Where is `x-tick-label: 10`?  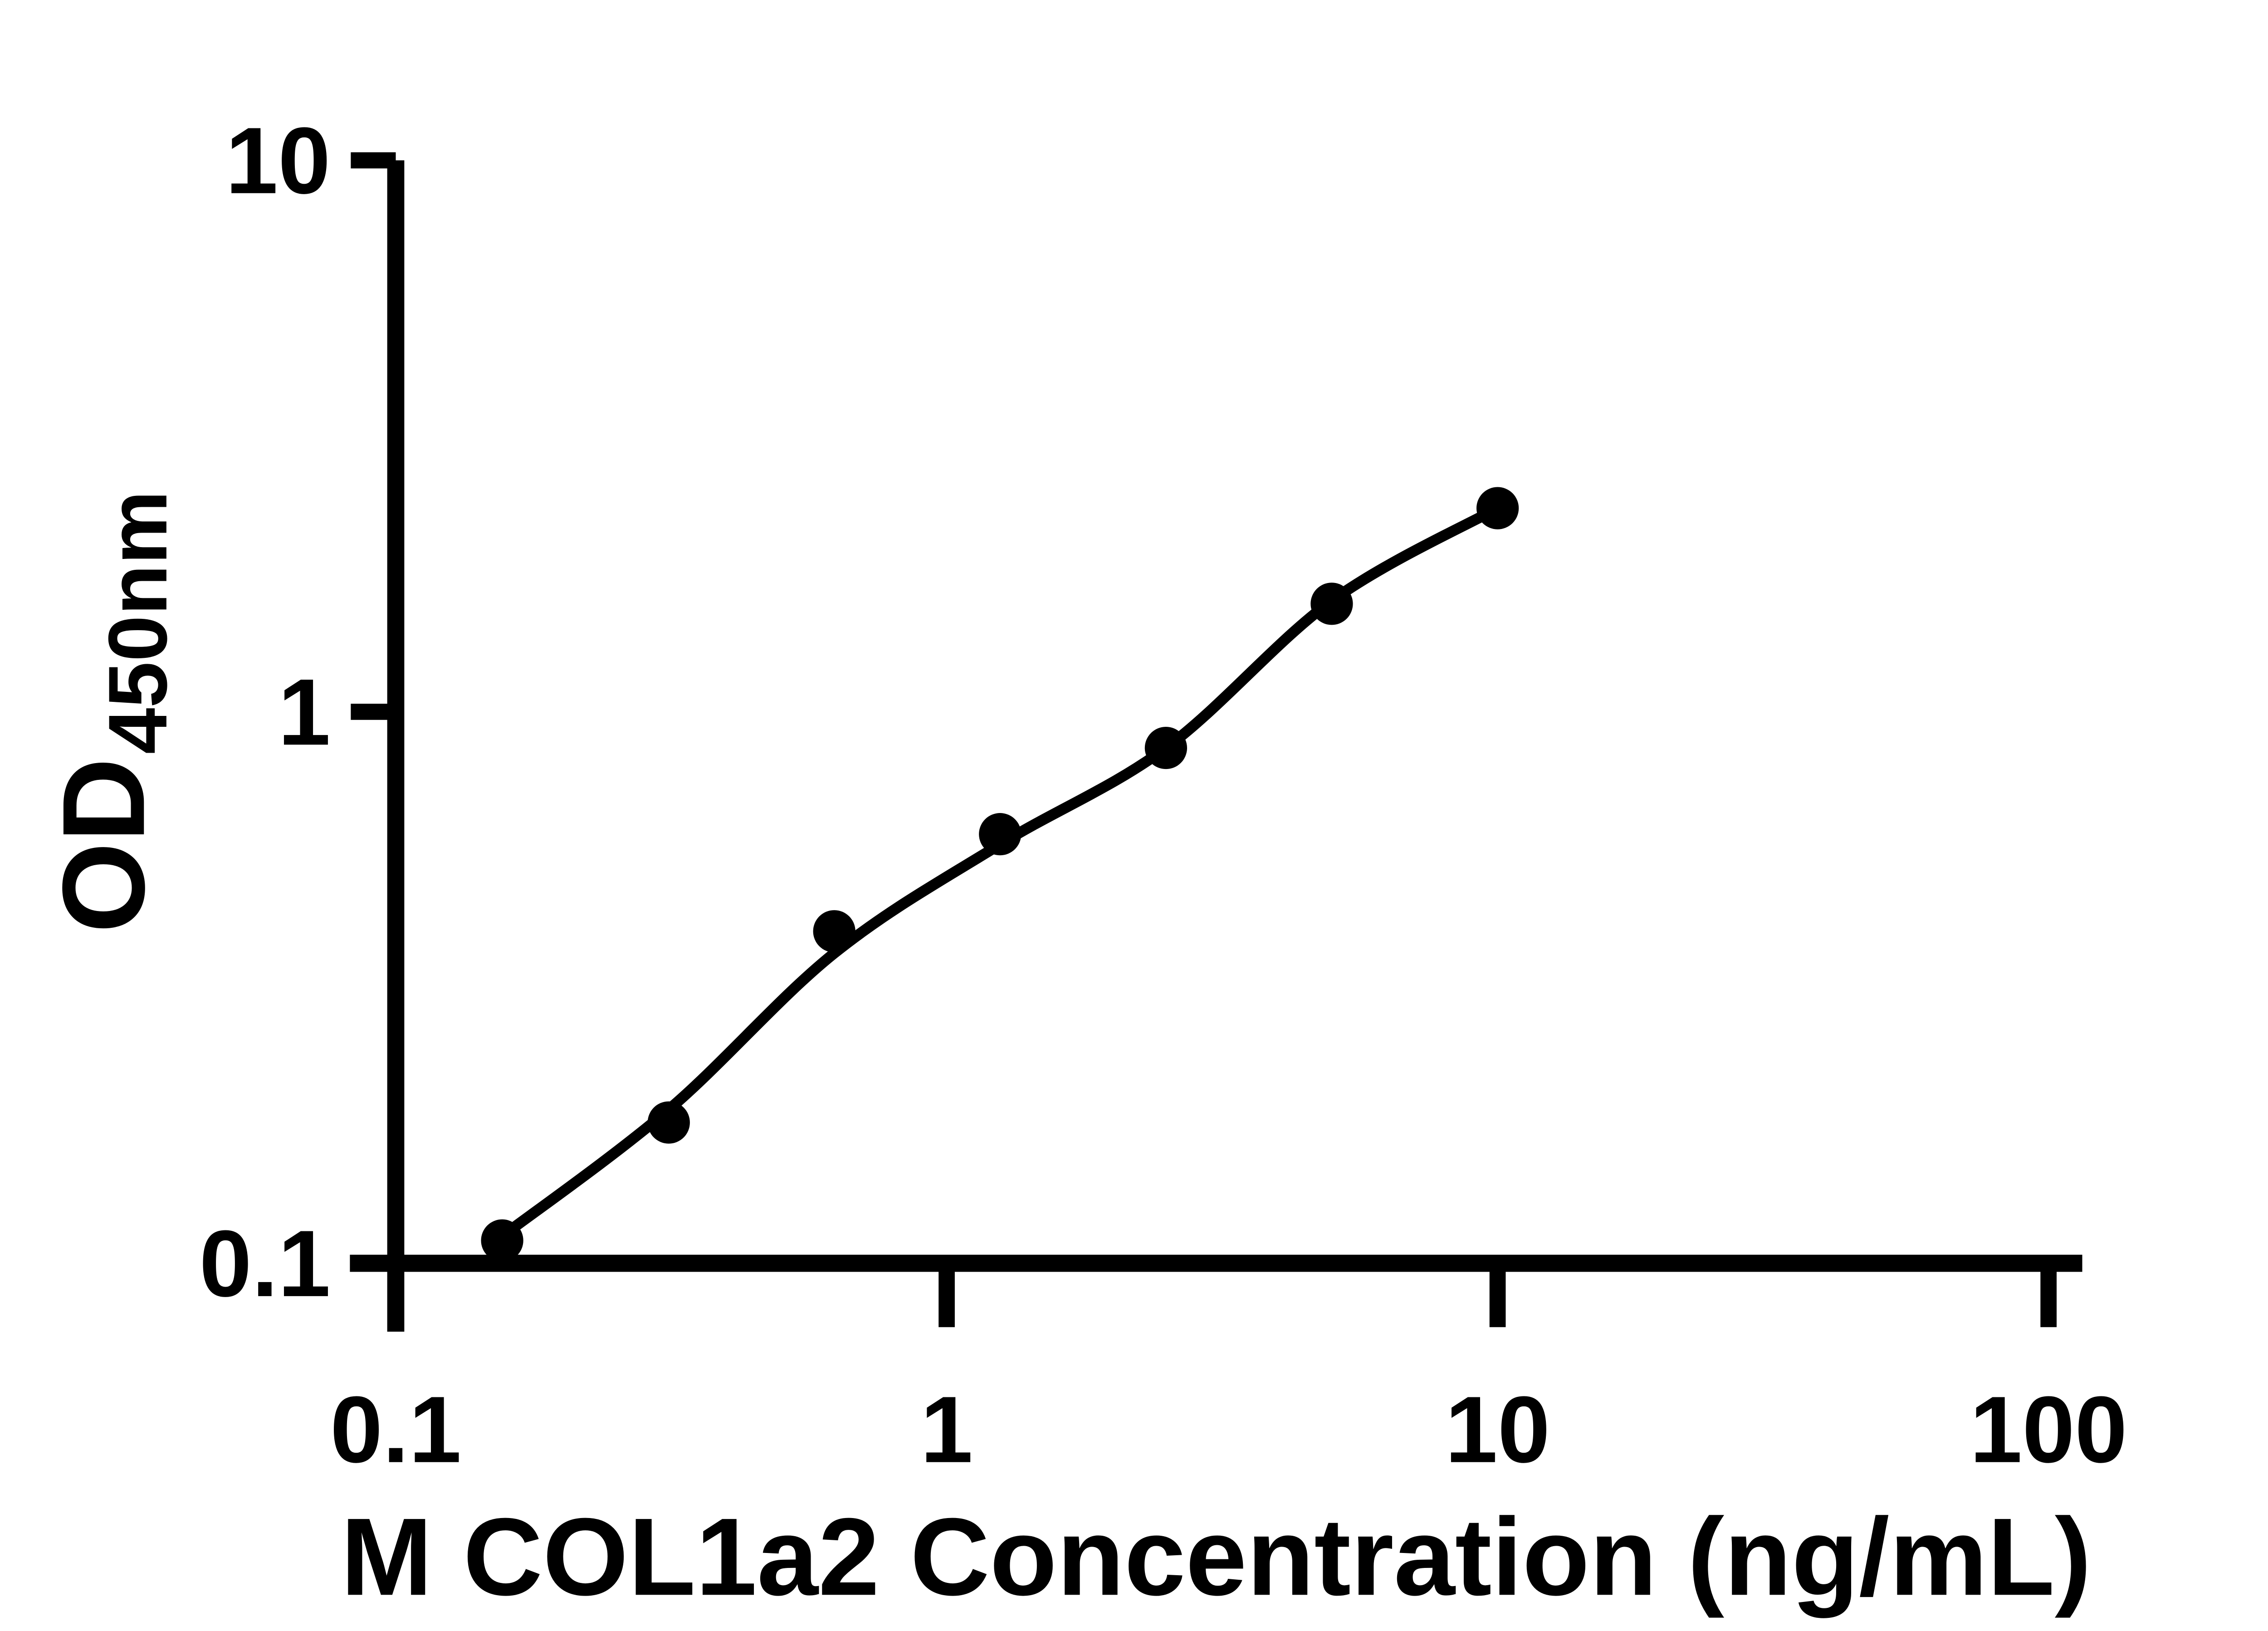 x-tick-label: 10 is located at coordinates (1498, 1430).